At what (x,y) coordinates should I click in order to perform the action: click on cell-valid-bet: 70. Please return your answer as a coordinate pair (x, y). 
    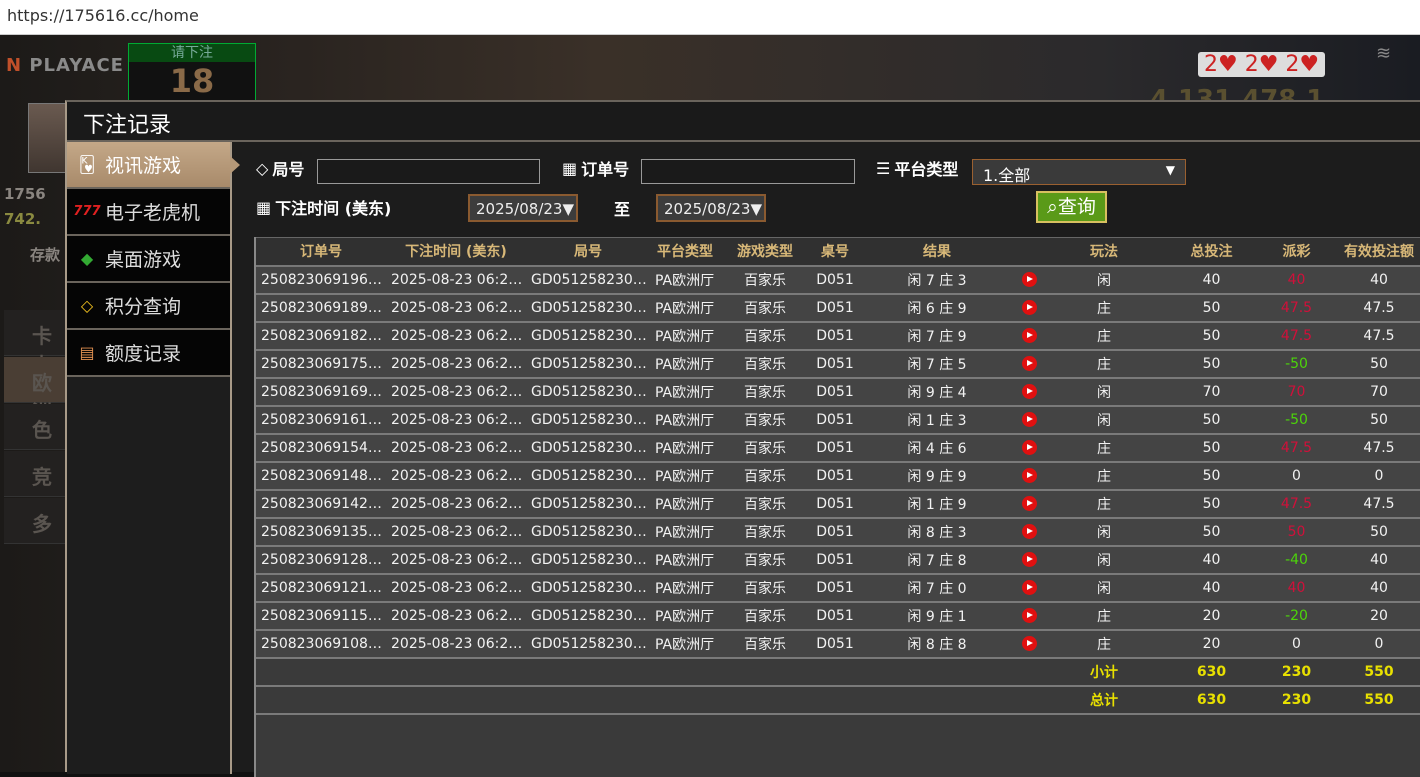
    Looking at the image, I should click on (1377, 392).